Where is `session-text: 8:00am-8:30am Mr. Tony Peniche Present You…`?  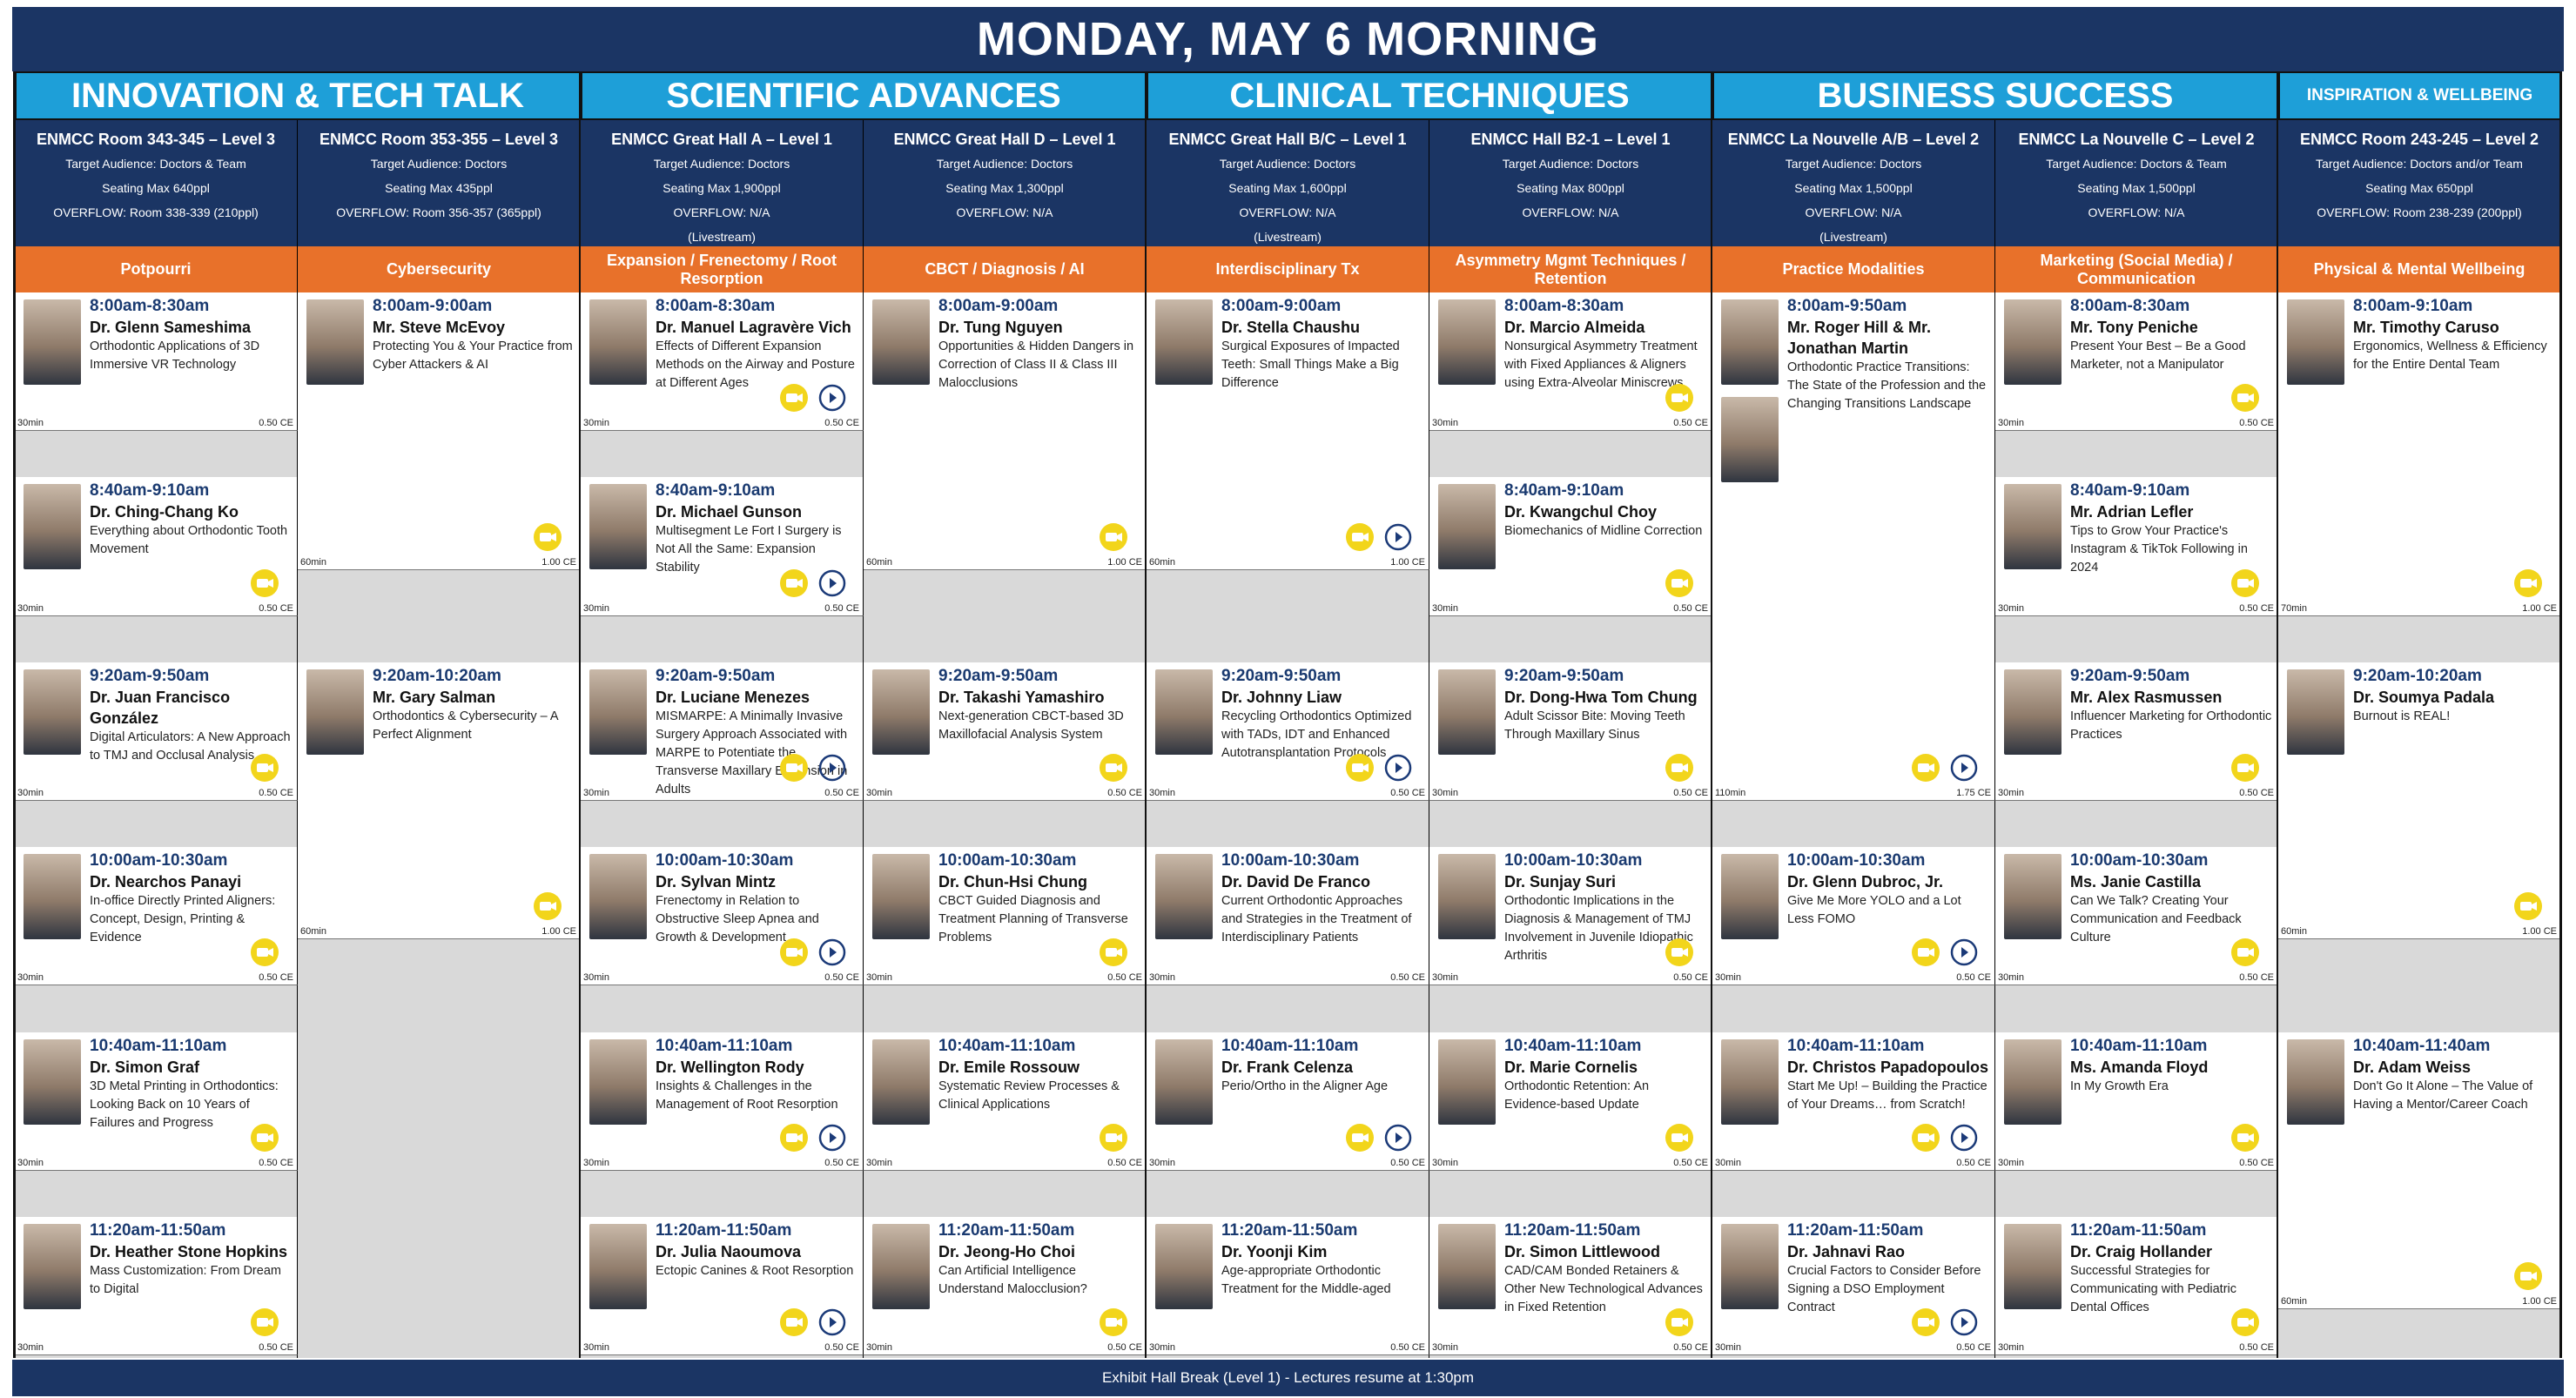 session-text: 8:00am-8:30am Mr. Tony Peniche Present You… is located at coordinates (2171, 335).